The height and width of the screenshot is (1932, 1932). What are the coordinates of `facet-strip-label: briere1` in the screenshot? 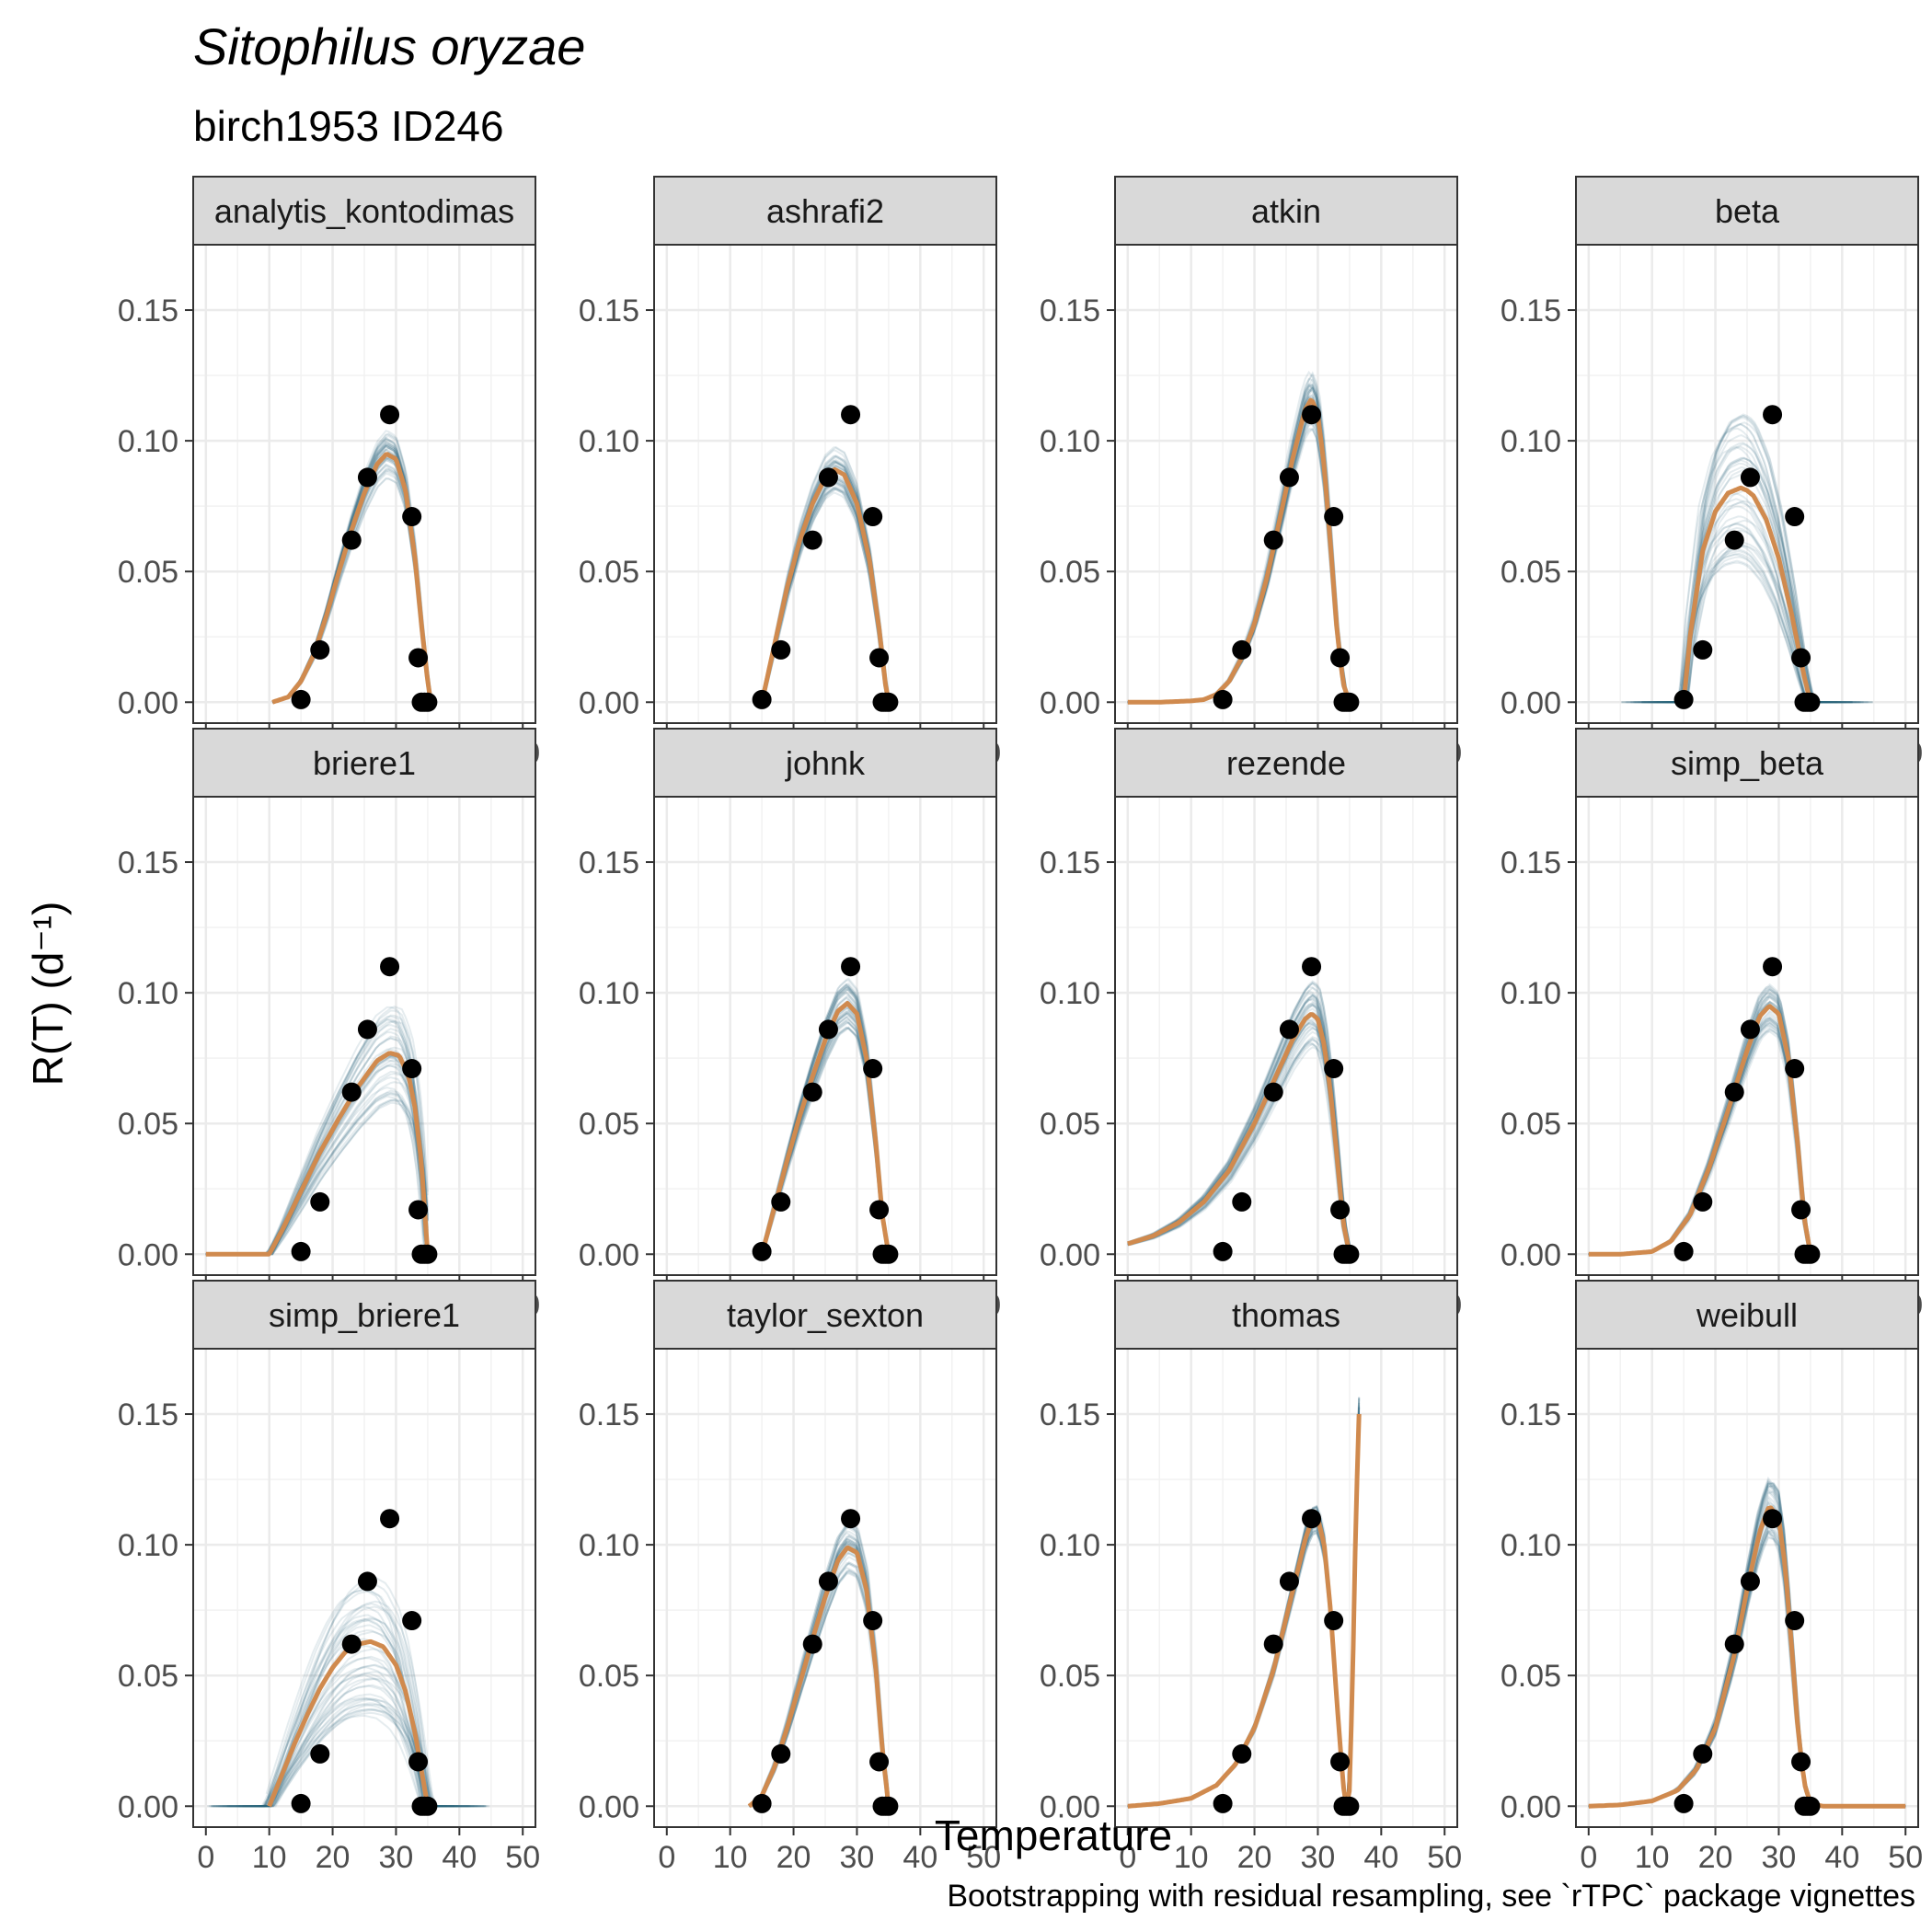 It's located at (364, 763).